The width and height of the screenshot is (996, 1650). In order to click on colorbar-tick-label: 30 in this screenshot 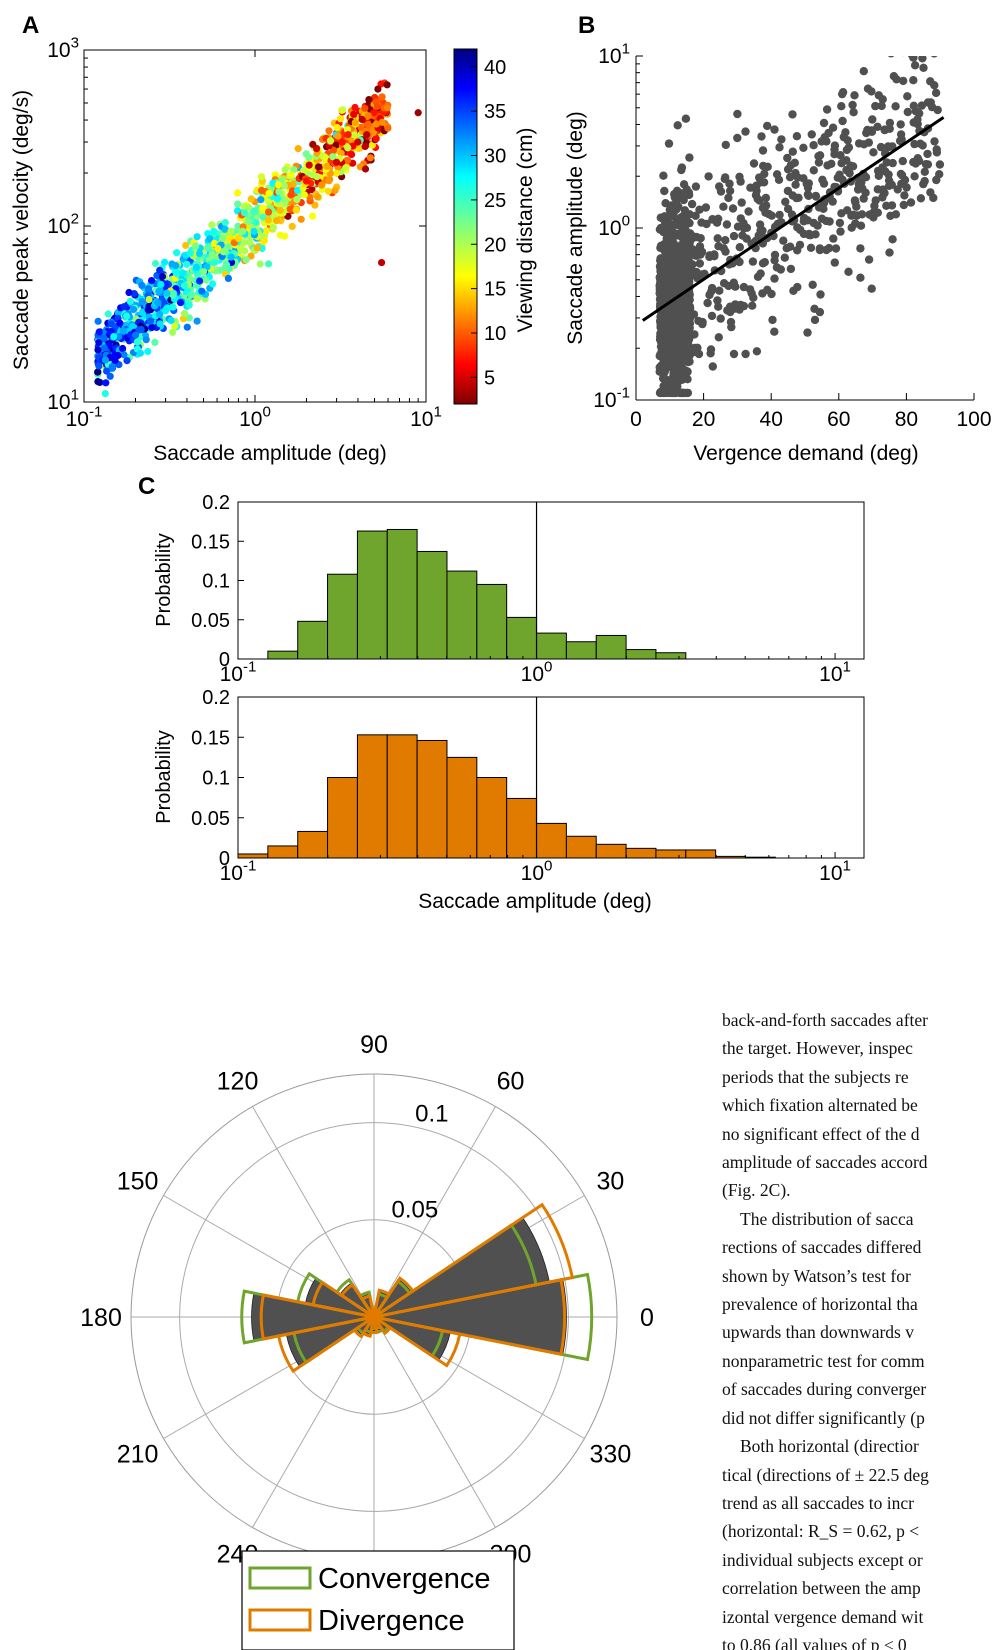, I will do `click(495, 157)`.